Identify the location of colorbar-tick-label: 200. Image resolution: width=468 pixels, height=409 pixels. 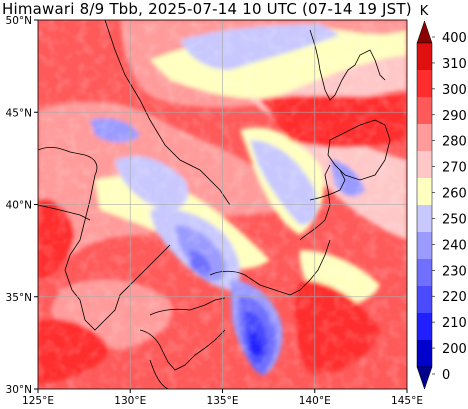
(454, 349).